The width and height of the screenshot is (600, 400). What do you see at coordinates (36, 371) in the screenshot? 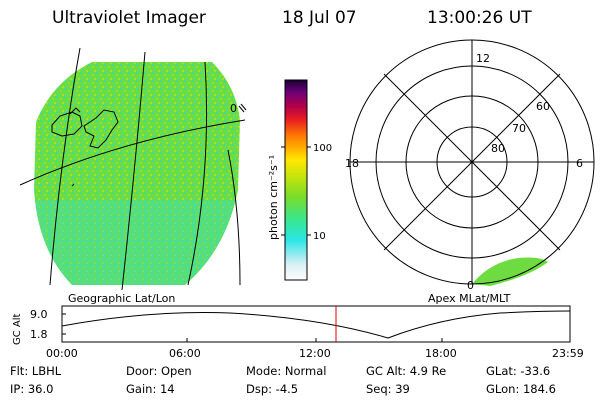
I see `info-filter: Flt: LBHL` at bounding box center [36, 371].